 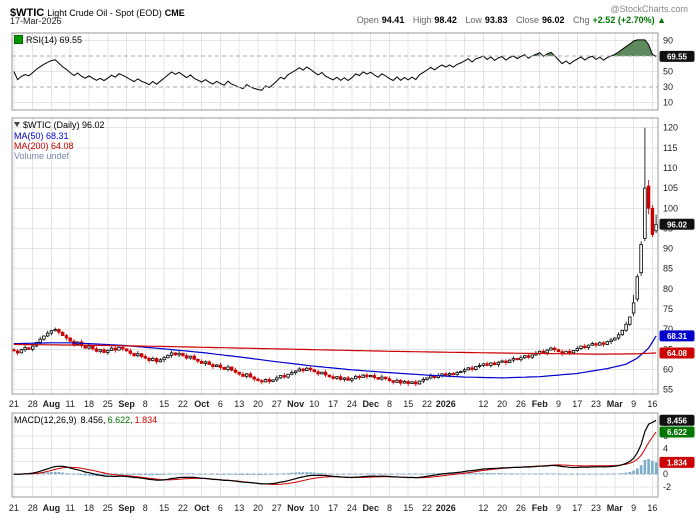 What do you see at coordinates (104, 13) in the screenshot?
I see `ticker-description: Light Crude Oil - Spot (EOD)` at bounding box center [104, 13].